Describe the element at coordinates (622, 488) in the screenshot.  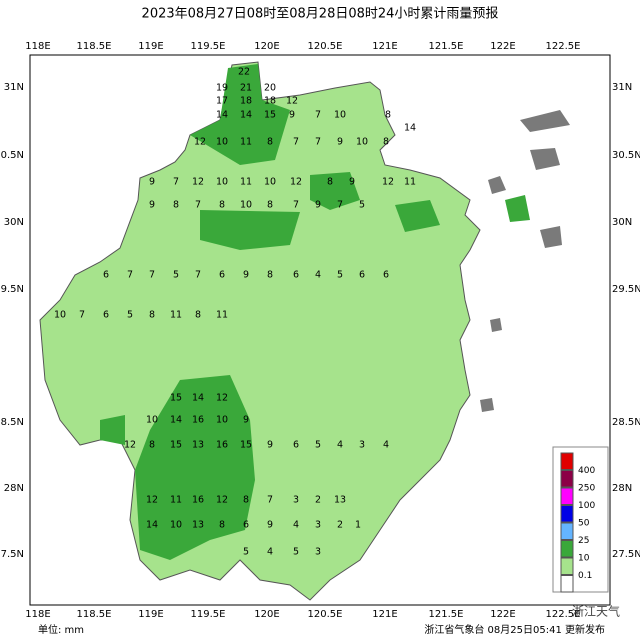
I see `lat-label-right: 28N` at that location.